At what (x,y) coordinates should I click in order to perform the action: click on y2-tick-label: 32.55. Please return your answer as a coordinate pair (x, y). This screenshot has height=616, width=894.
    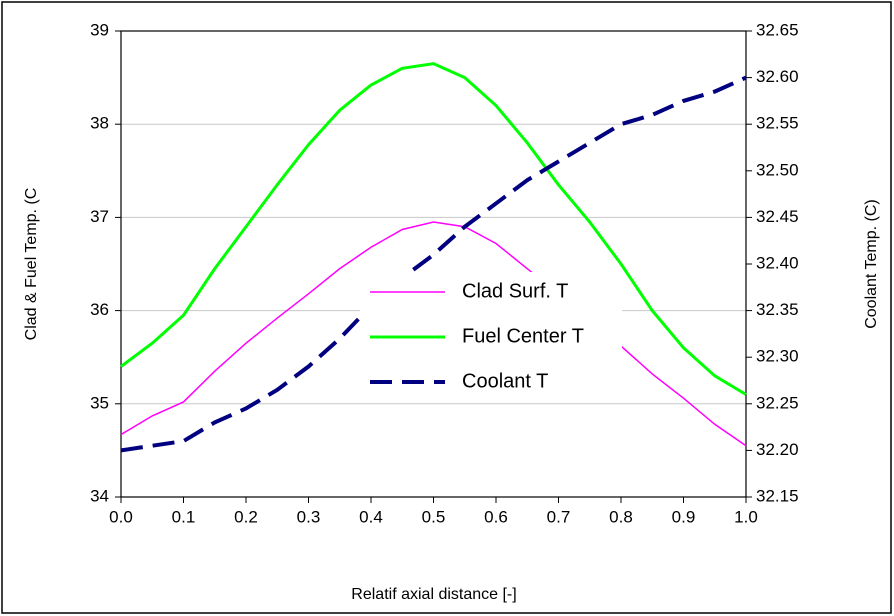
    Looking at the image, I should click on (777, 123).